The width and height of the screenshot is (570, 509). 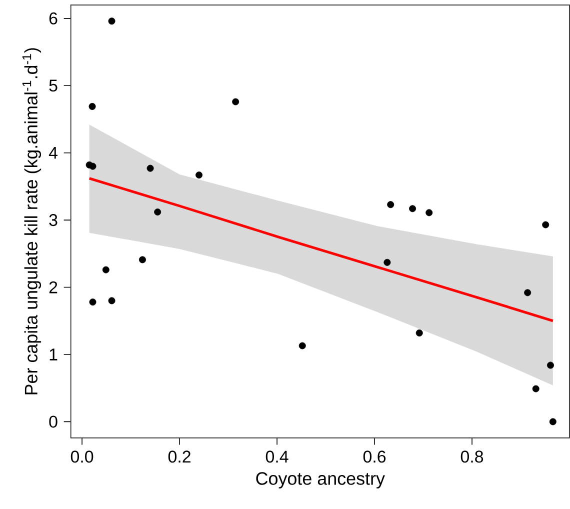 I want to click on x-axis-title: Coyote ancestry, so click(x=320, y=480).